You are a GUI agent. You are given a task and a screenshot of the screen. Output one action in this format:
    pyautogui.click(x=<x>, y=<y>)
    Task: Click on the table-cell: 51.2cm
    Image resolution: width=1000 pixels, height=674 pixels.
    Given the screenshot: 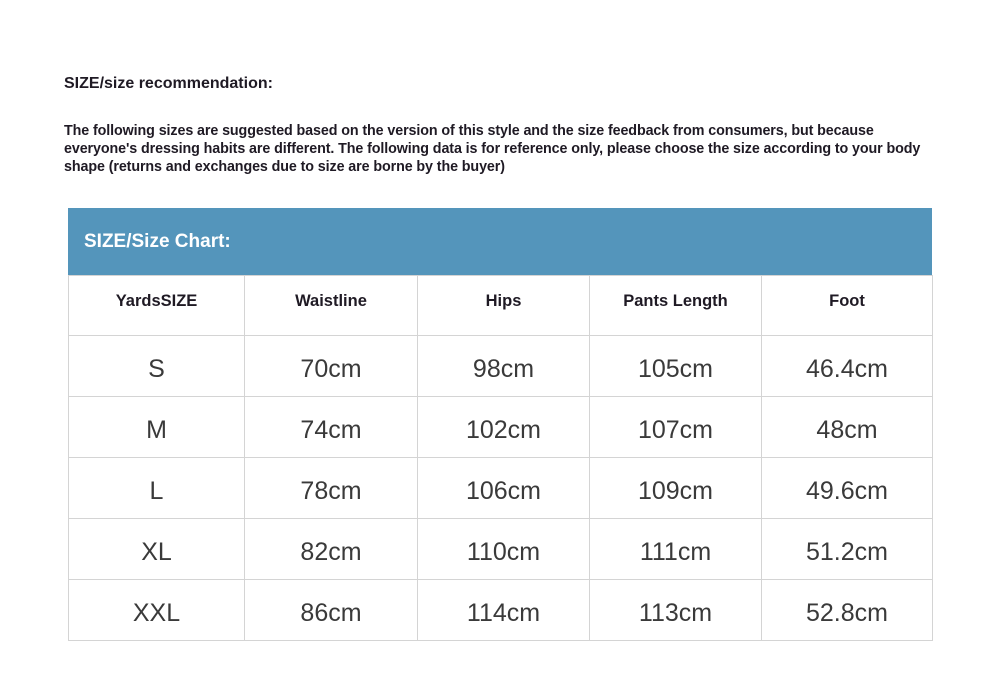 What is the action you would take?
    pyautogui.click(x=847, y=549)
    